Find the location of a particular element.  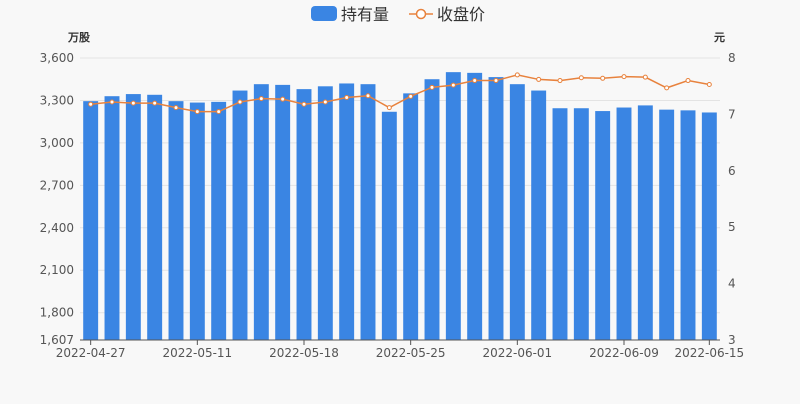

x-tick-label: 2022-06-09 is located at coordinates (624, 353).